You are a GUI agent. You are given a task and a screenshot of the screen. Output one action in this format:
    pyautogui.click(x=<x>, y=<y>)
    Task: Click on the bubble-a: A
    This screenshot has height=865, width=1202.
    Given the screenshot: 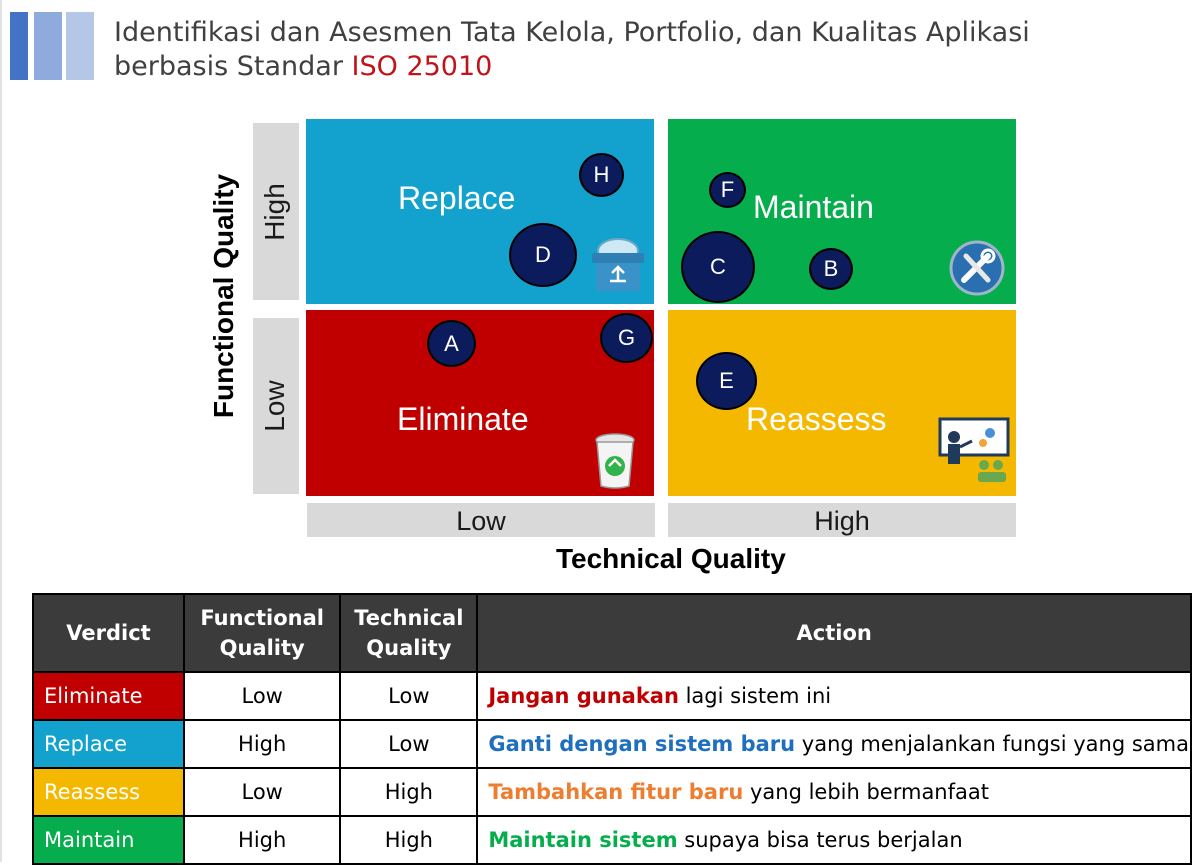 What is the action you would take?
    pyautogui.click(x=451, y=343)
    